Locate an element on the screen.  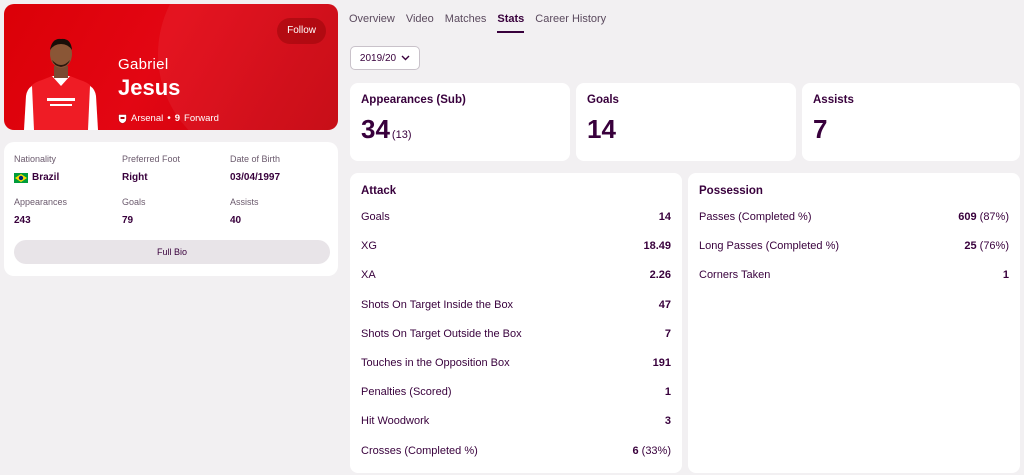
stat-value: 2.26 is located at coordinates (660, 275).